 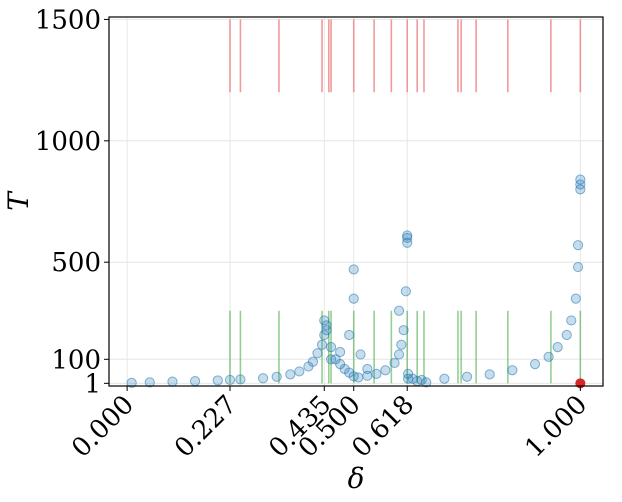 What do you see at coordinates (383, 427) in the screenshot?
I see `x-tick-label: 0.618` at bounding box center [383, 427].